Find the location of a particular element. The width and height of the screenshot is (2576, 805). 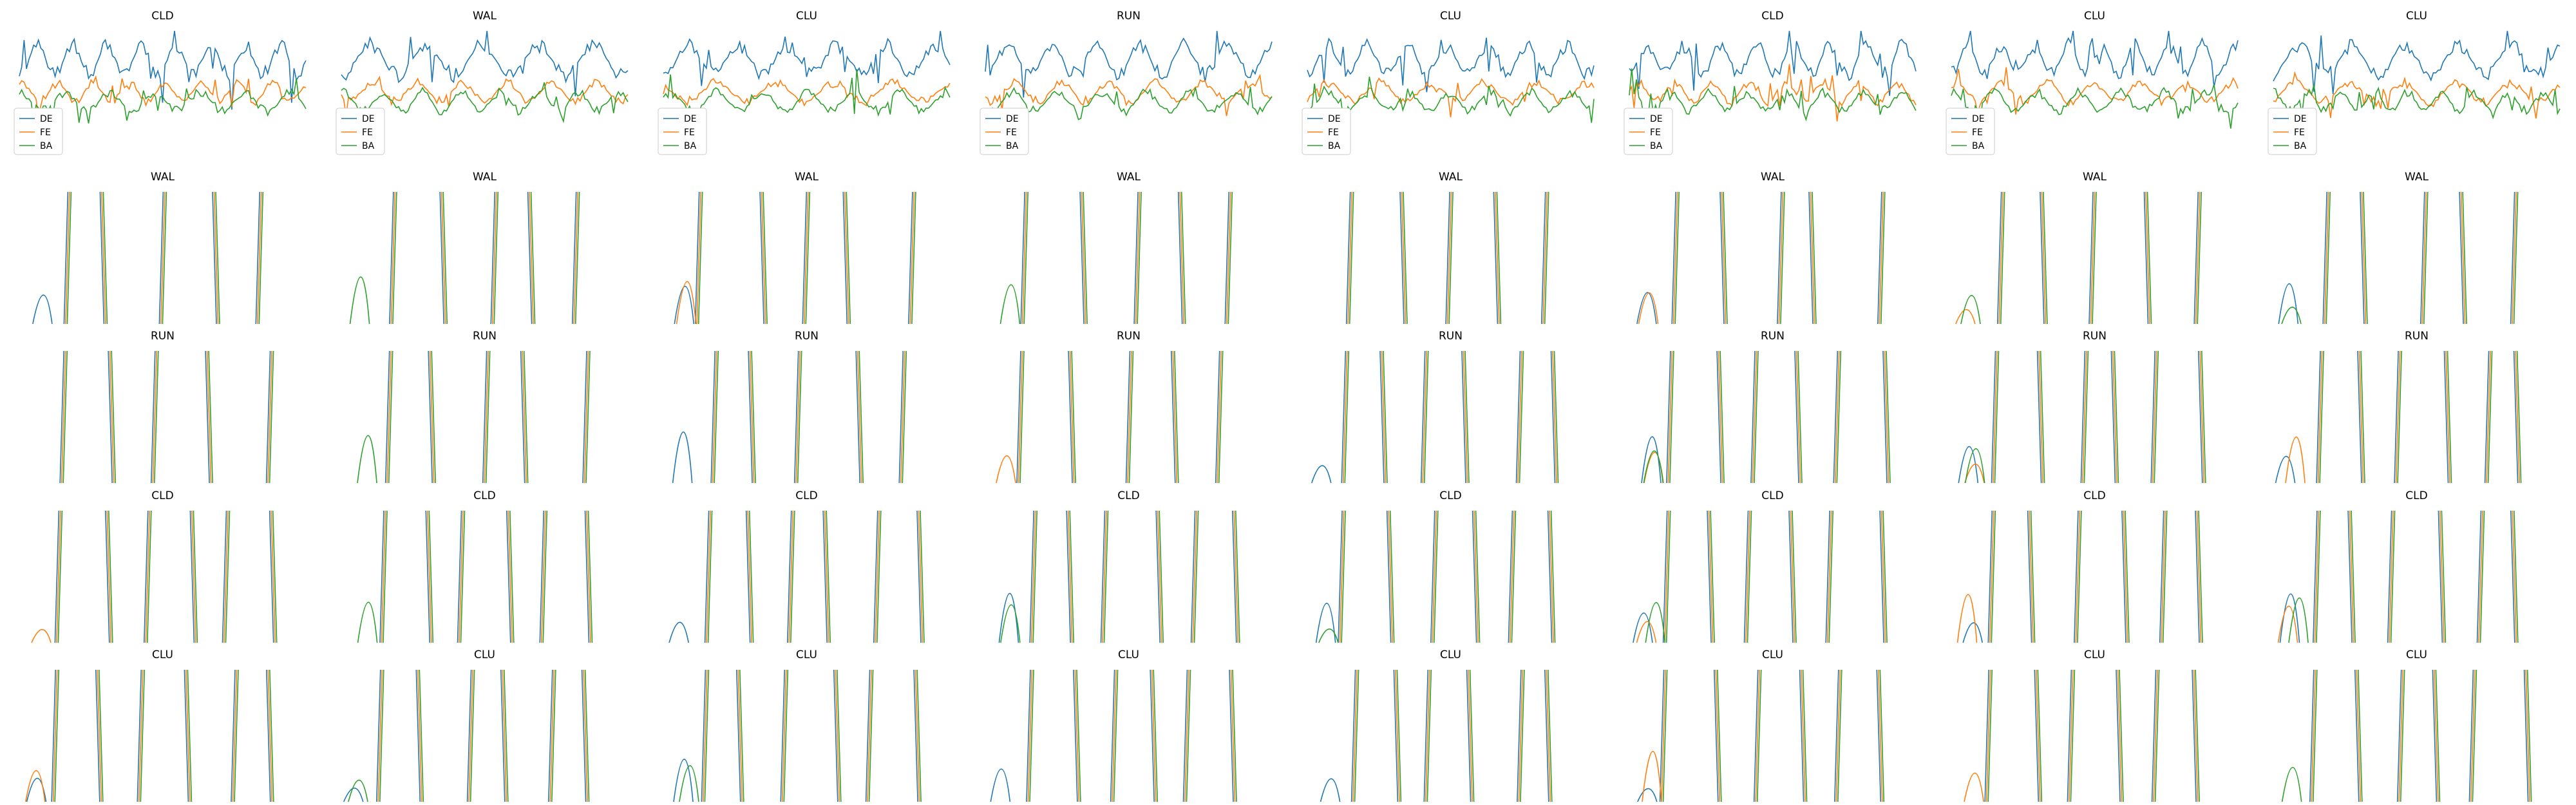

subplot-r3-c5: RUN is located at coordinates (1435, 407).